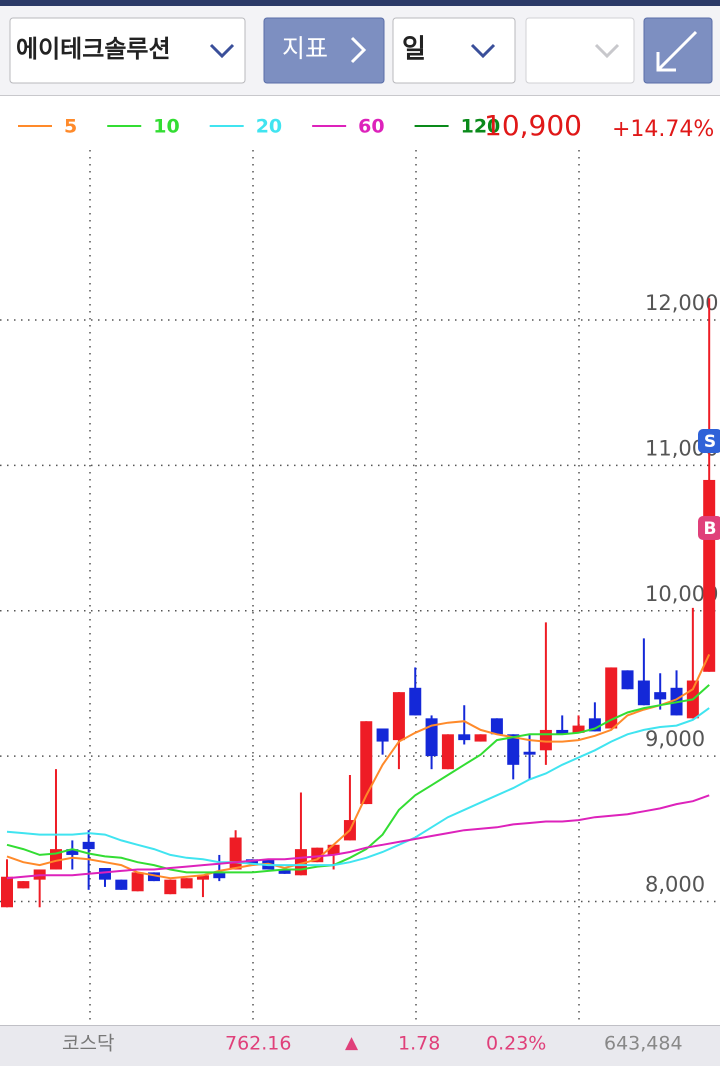 The height and width of the screenshot is (1066, 720). I want to click on arrow-icon, so click(677, 51).